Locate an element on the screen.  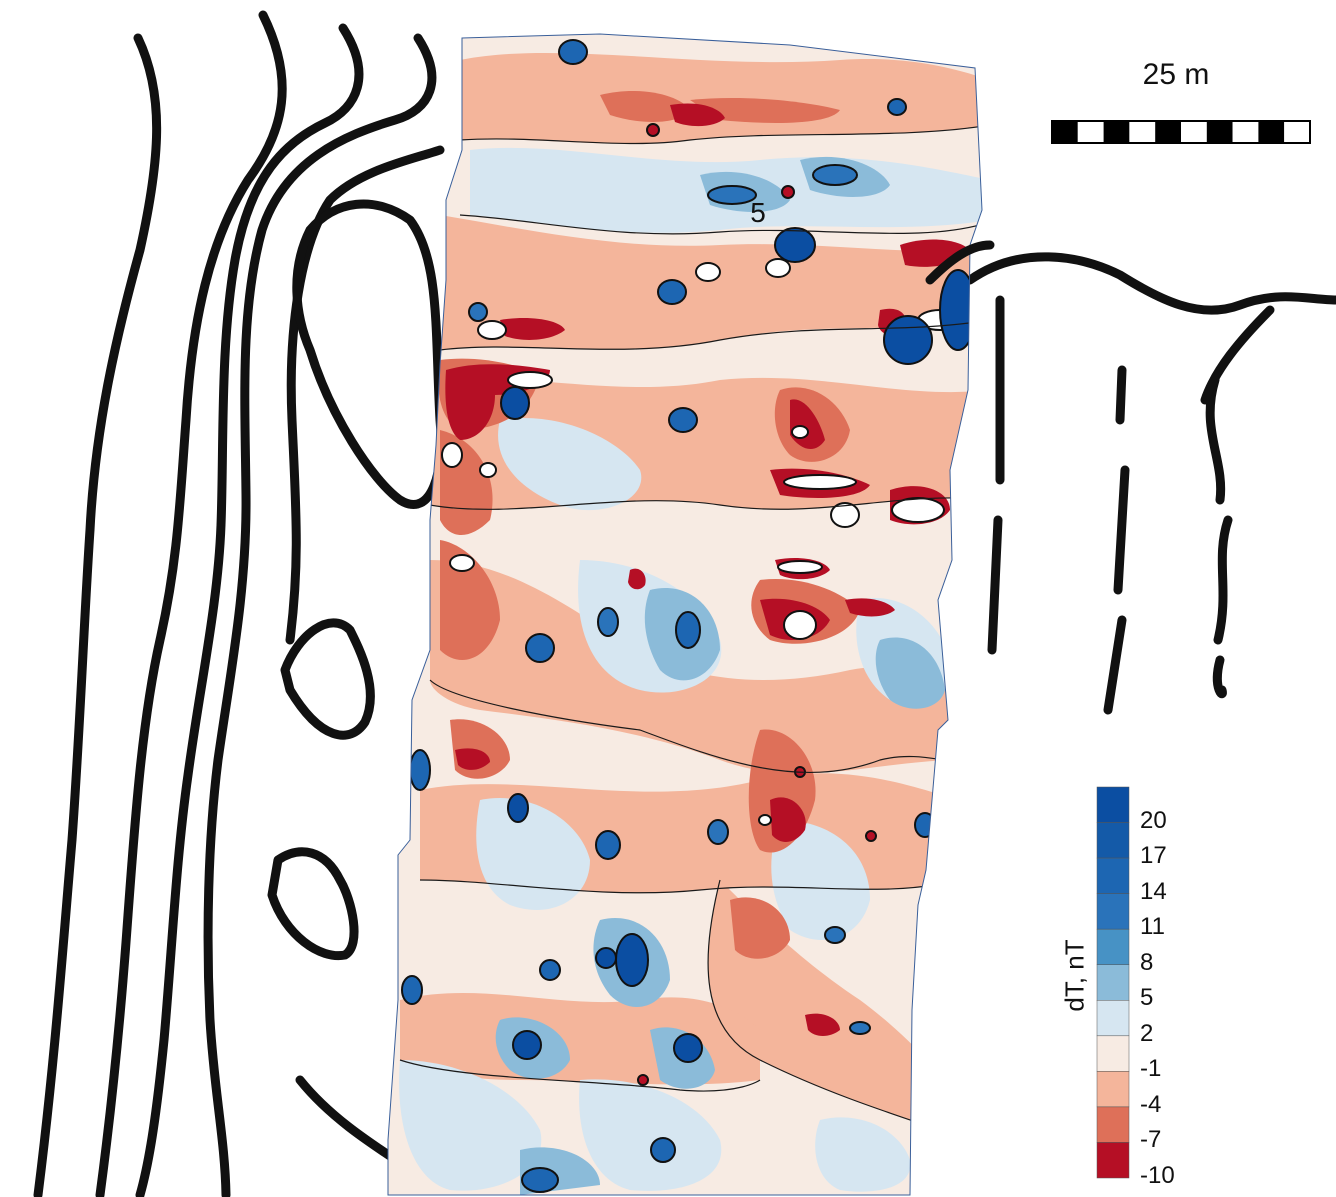
scale-bar is located at coordinates (1181, 132).